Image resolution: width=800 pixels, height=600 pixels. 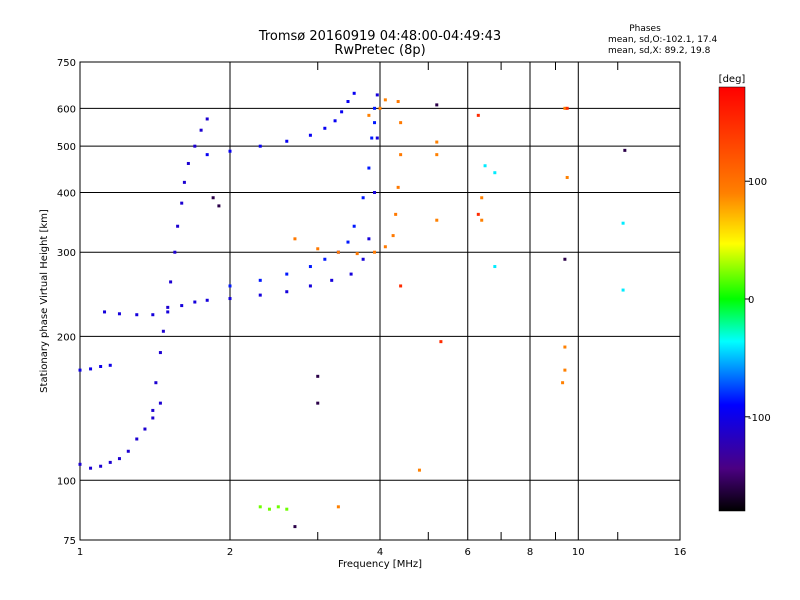 I want to click on x-tick-label: 10, so click(x=578, y=552).